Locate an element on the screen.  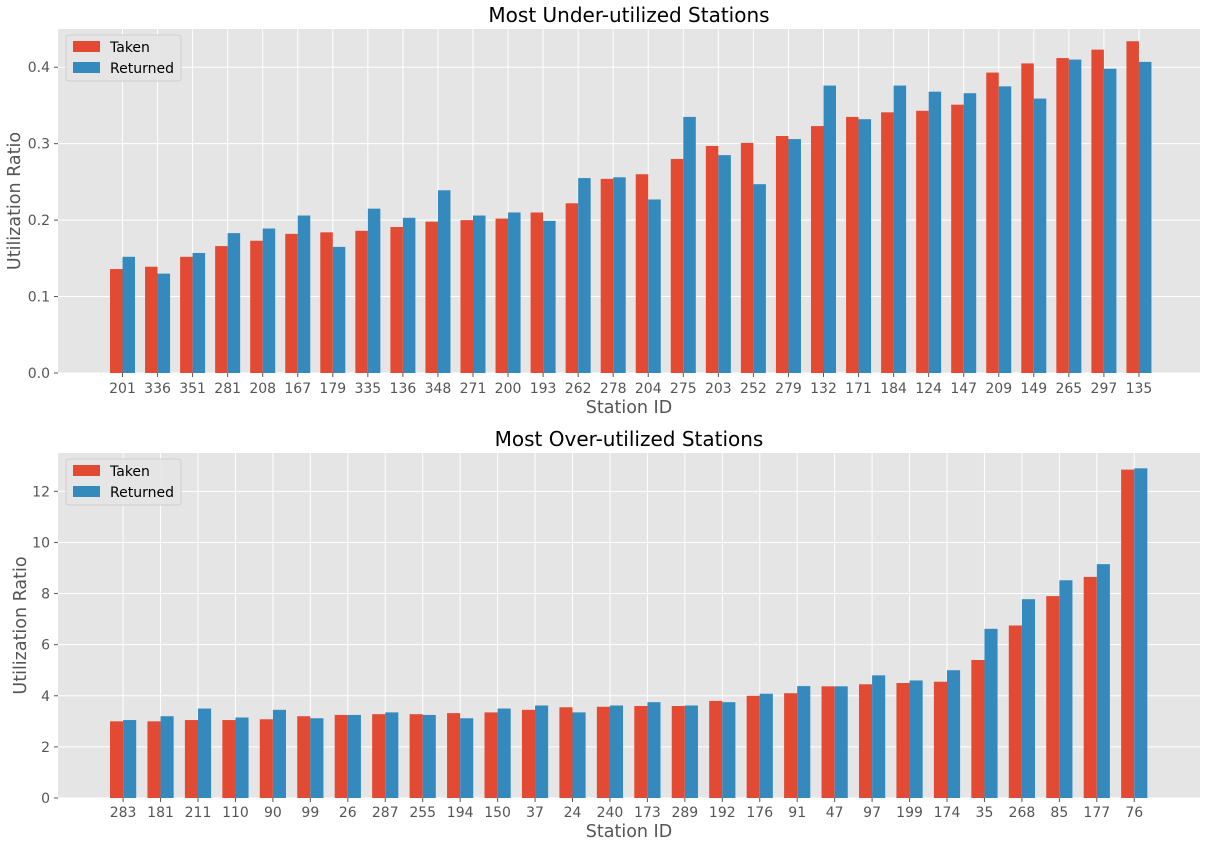
x-tick-label: 147 is located at coordinates (963, 389).